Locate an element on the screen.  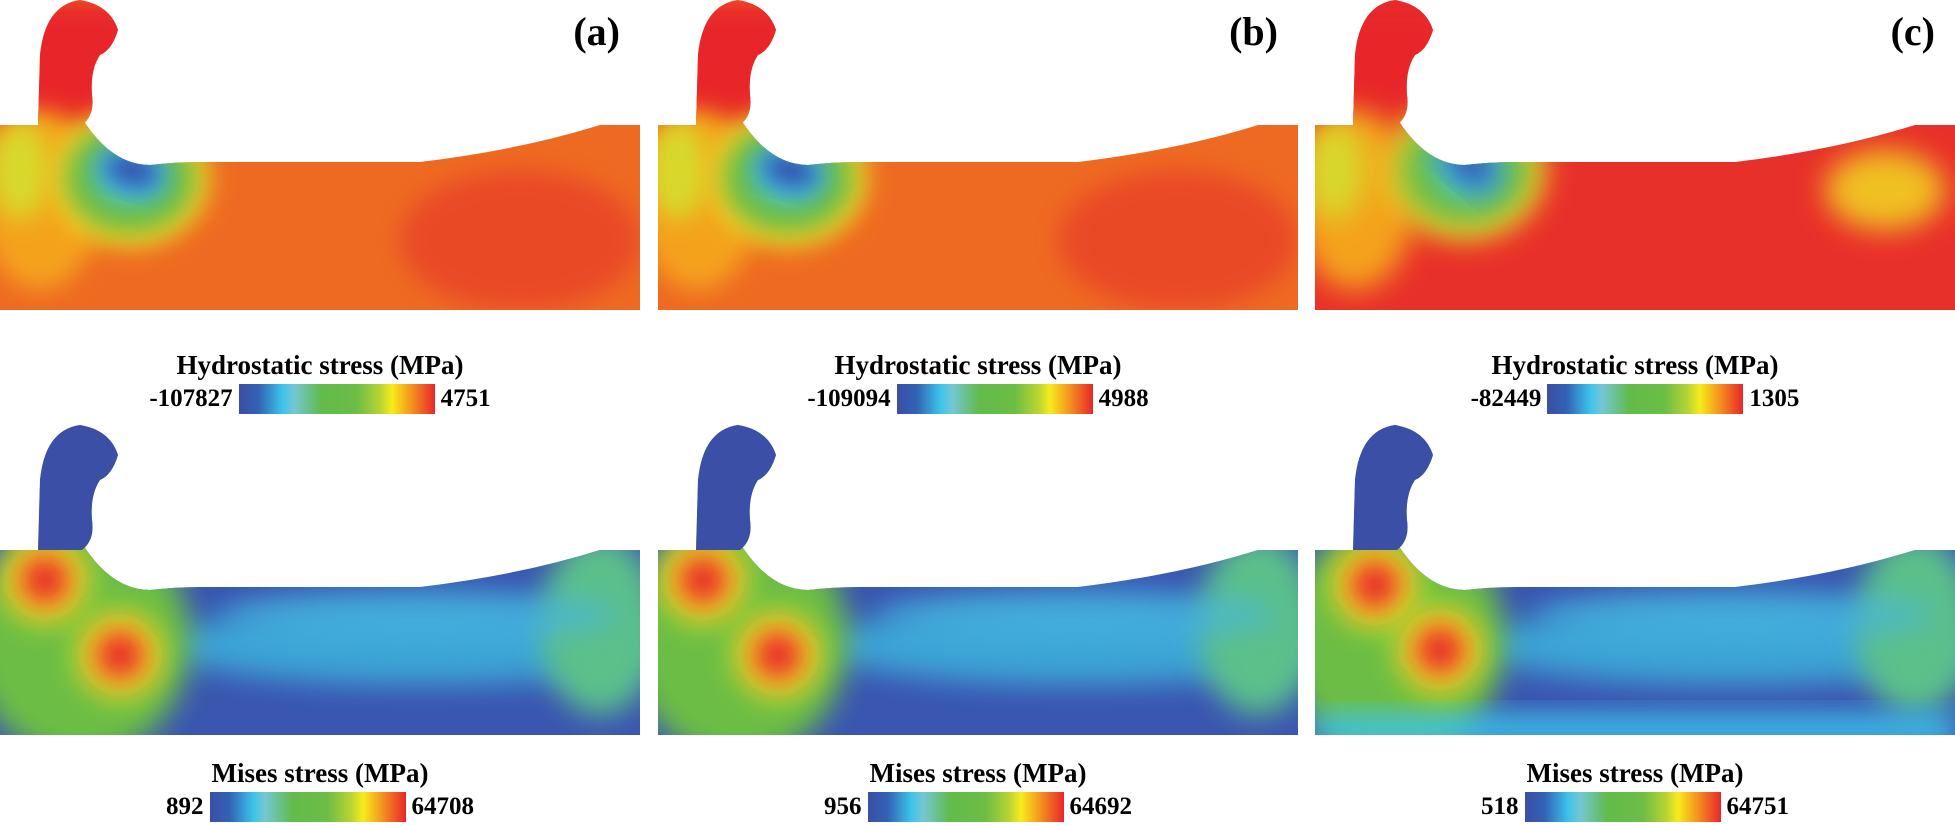
colorbar-min: 956 is located at coordinates (843, 806).